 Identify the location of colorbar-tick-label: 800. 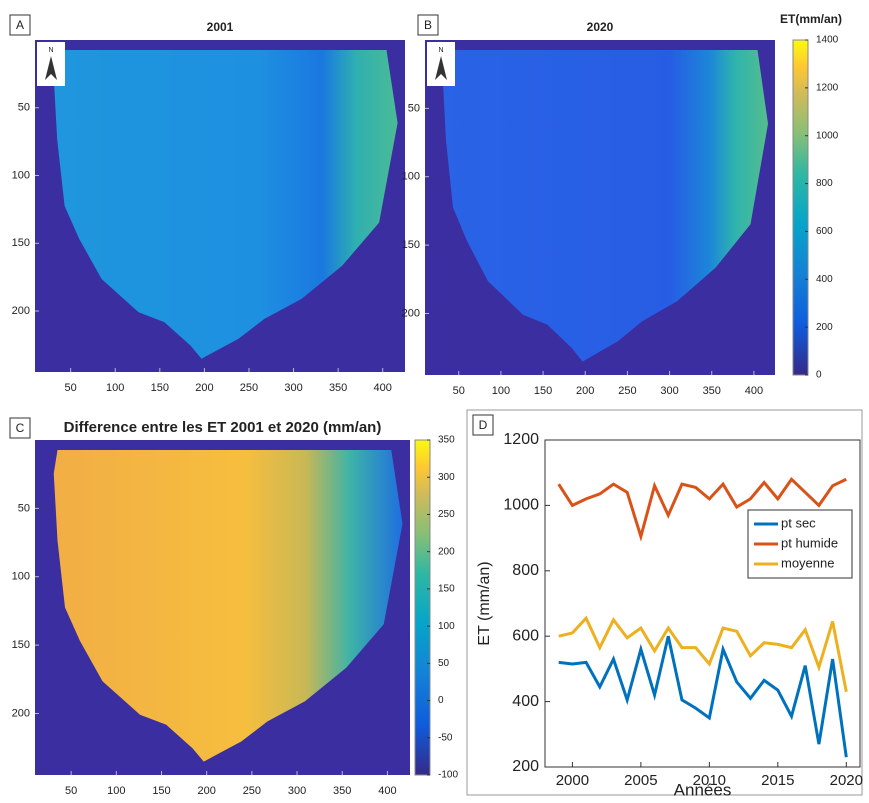
(824, 183).